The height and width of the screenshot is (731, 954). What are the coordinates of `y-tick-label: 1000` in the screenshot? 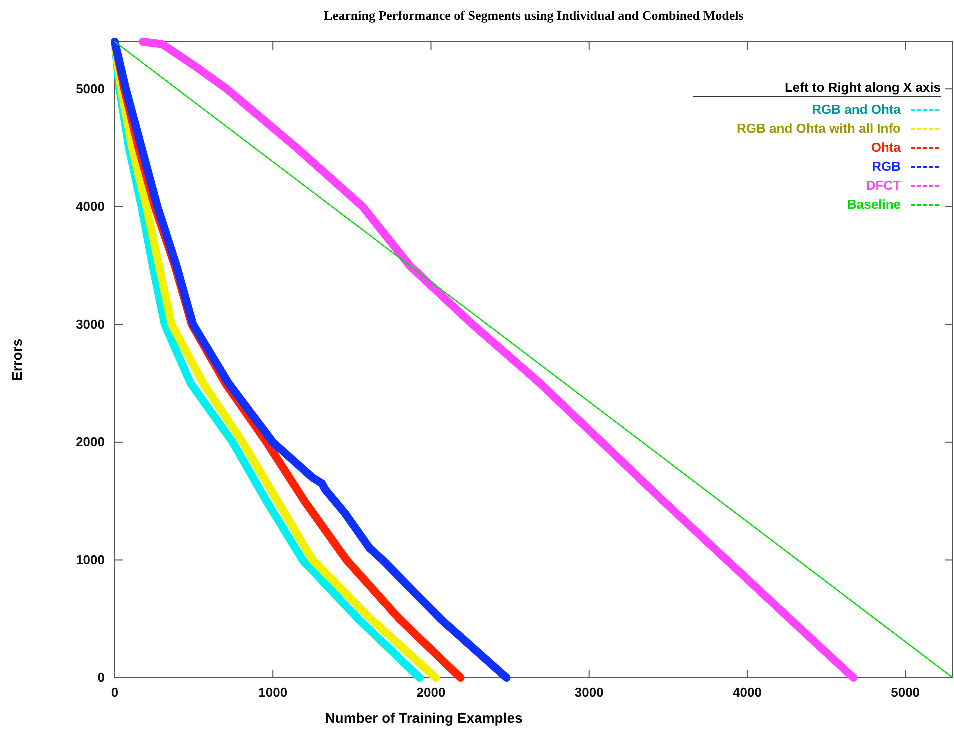 It's located at (90, 560).